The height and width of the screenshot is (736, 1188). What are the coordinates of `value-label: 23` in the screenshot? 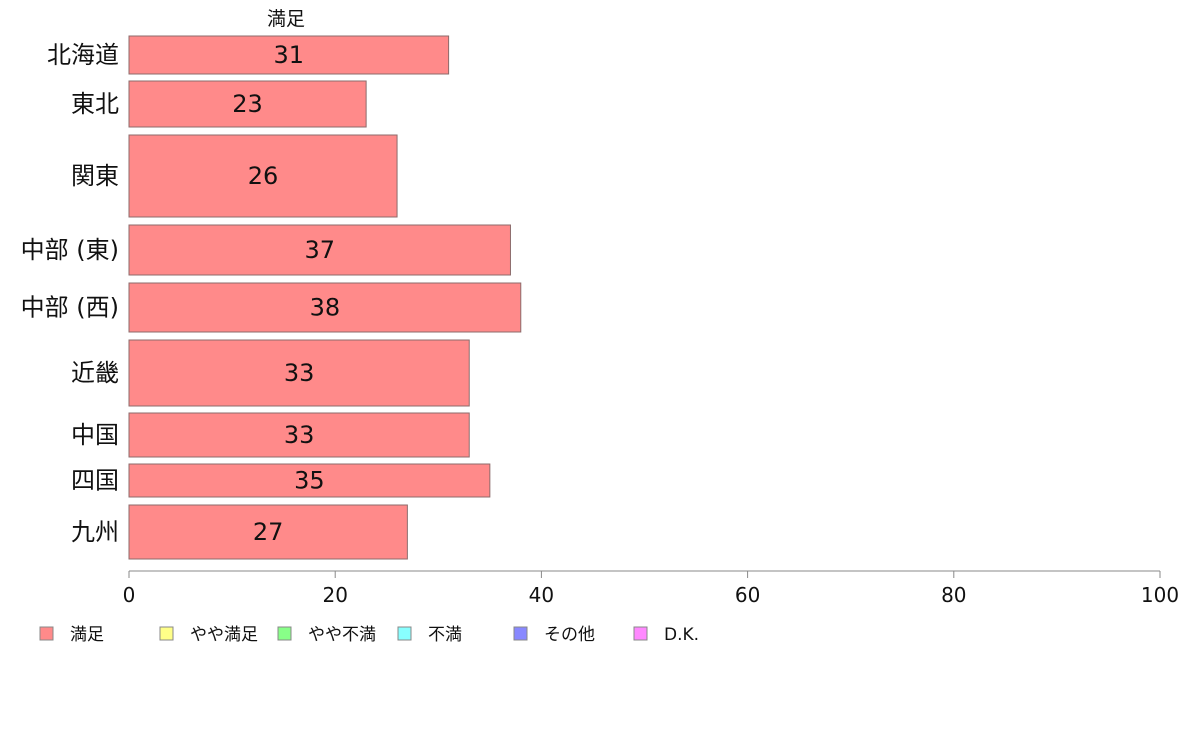 It's located at (247, 104).